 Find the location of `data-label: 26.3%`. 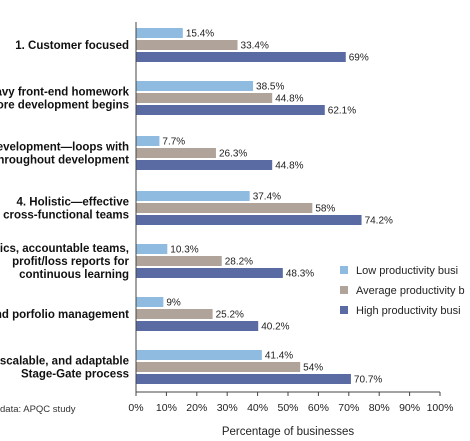

data-label: 26.3% is located at coordinates (233, 154).